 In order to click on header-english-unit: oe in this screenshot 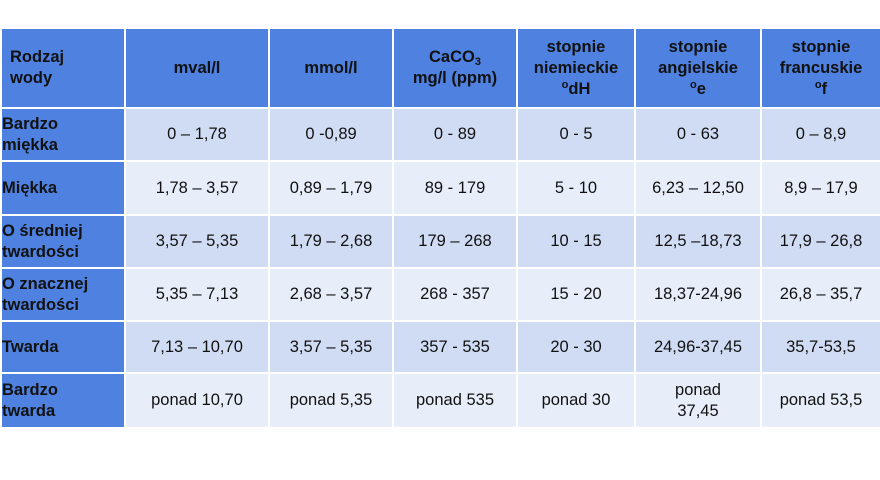, I will do `click(698, 89)`.